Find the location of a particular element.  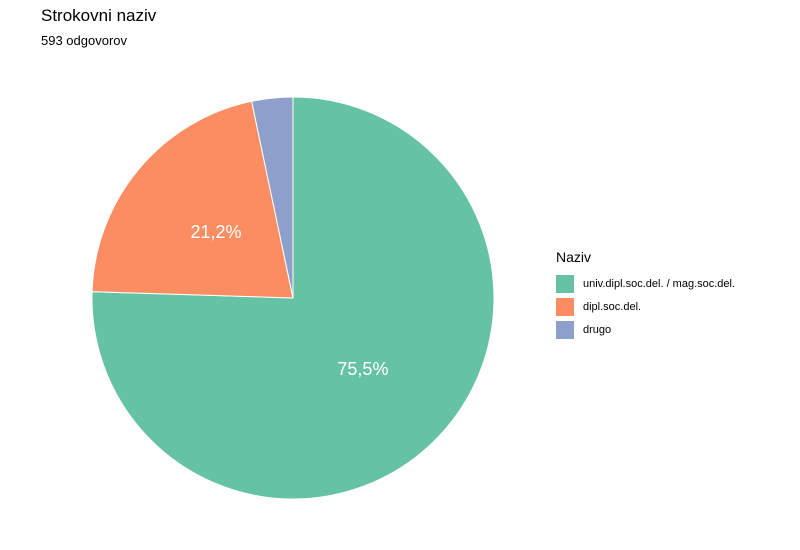

legend-label: univ.dipl.soc.del. / mag.soc.del. is located at coordinates (659, 283).